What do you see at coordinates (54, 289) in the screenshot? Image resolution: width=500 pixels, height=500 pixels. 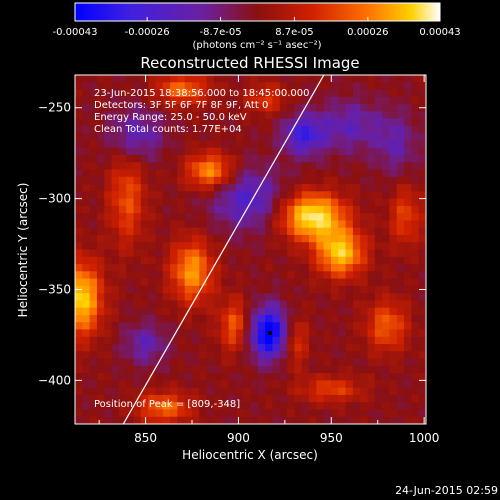 I see `y-tick-label: −350` at bounding box center [54, 289].